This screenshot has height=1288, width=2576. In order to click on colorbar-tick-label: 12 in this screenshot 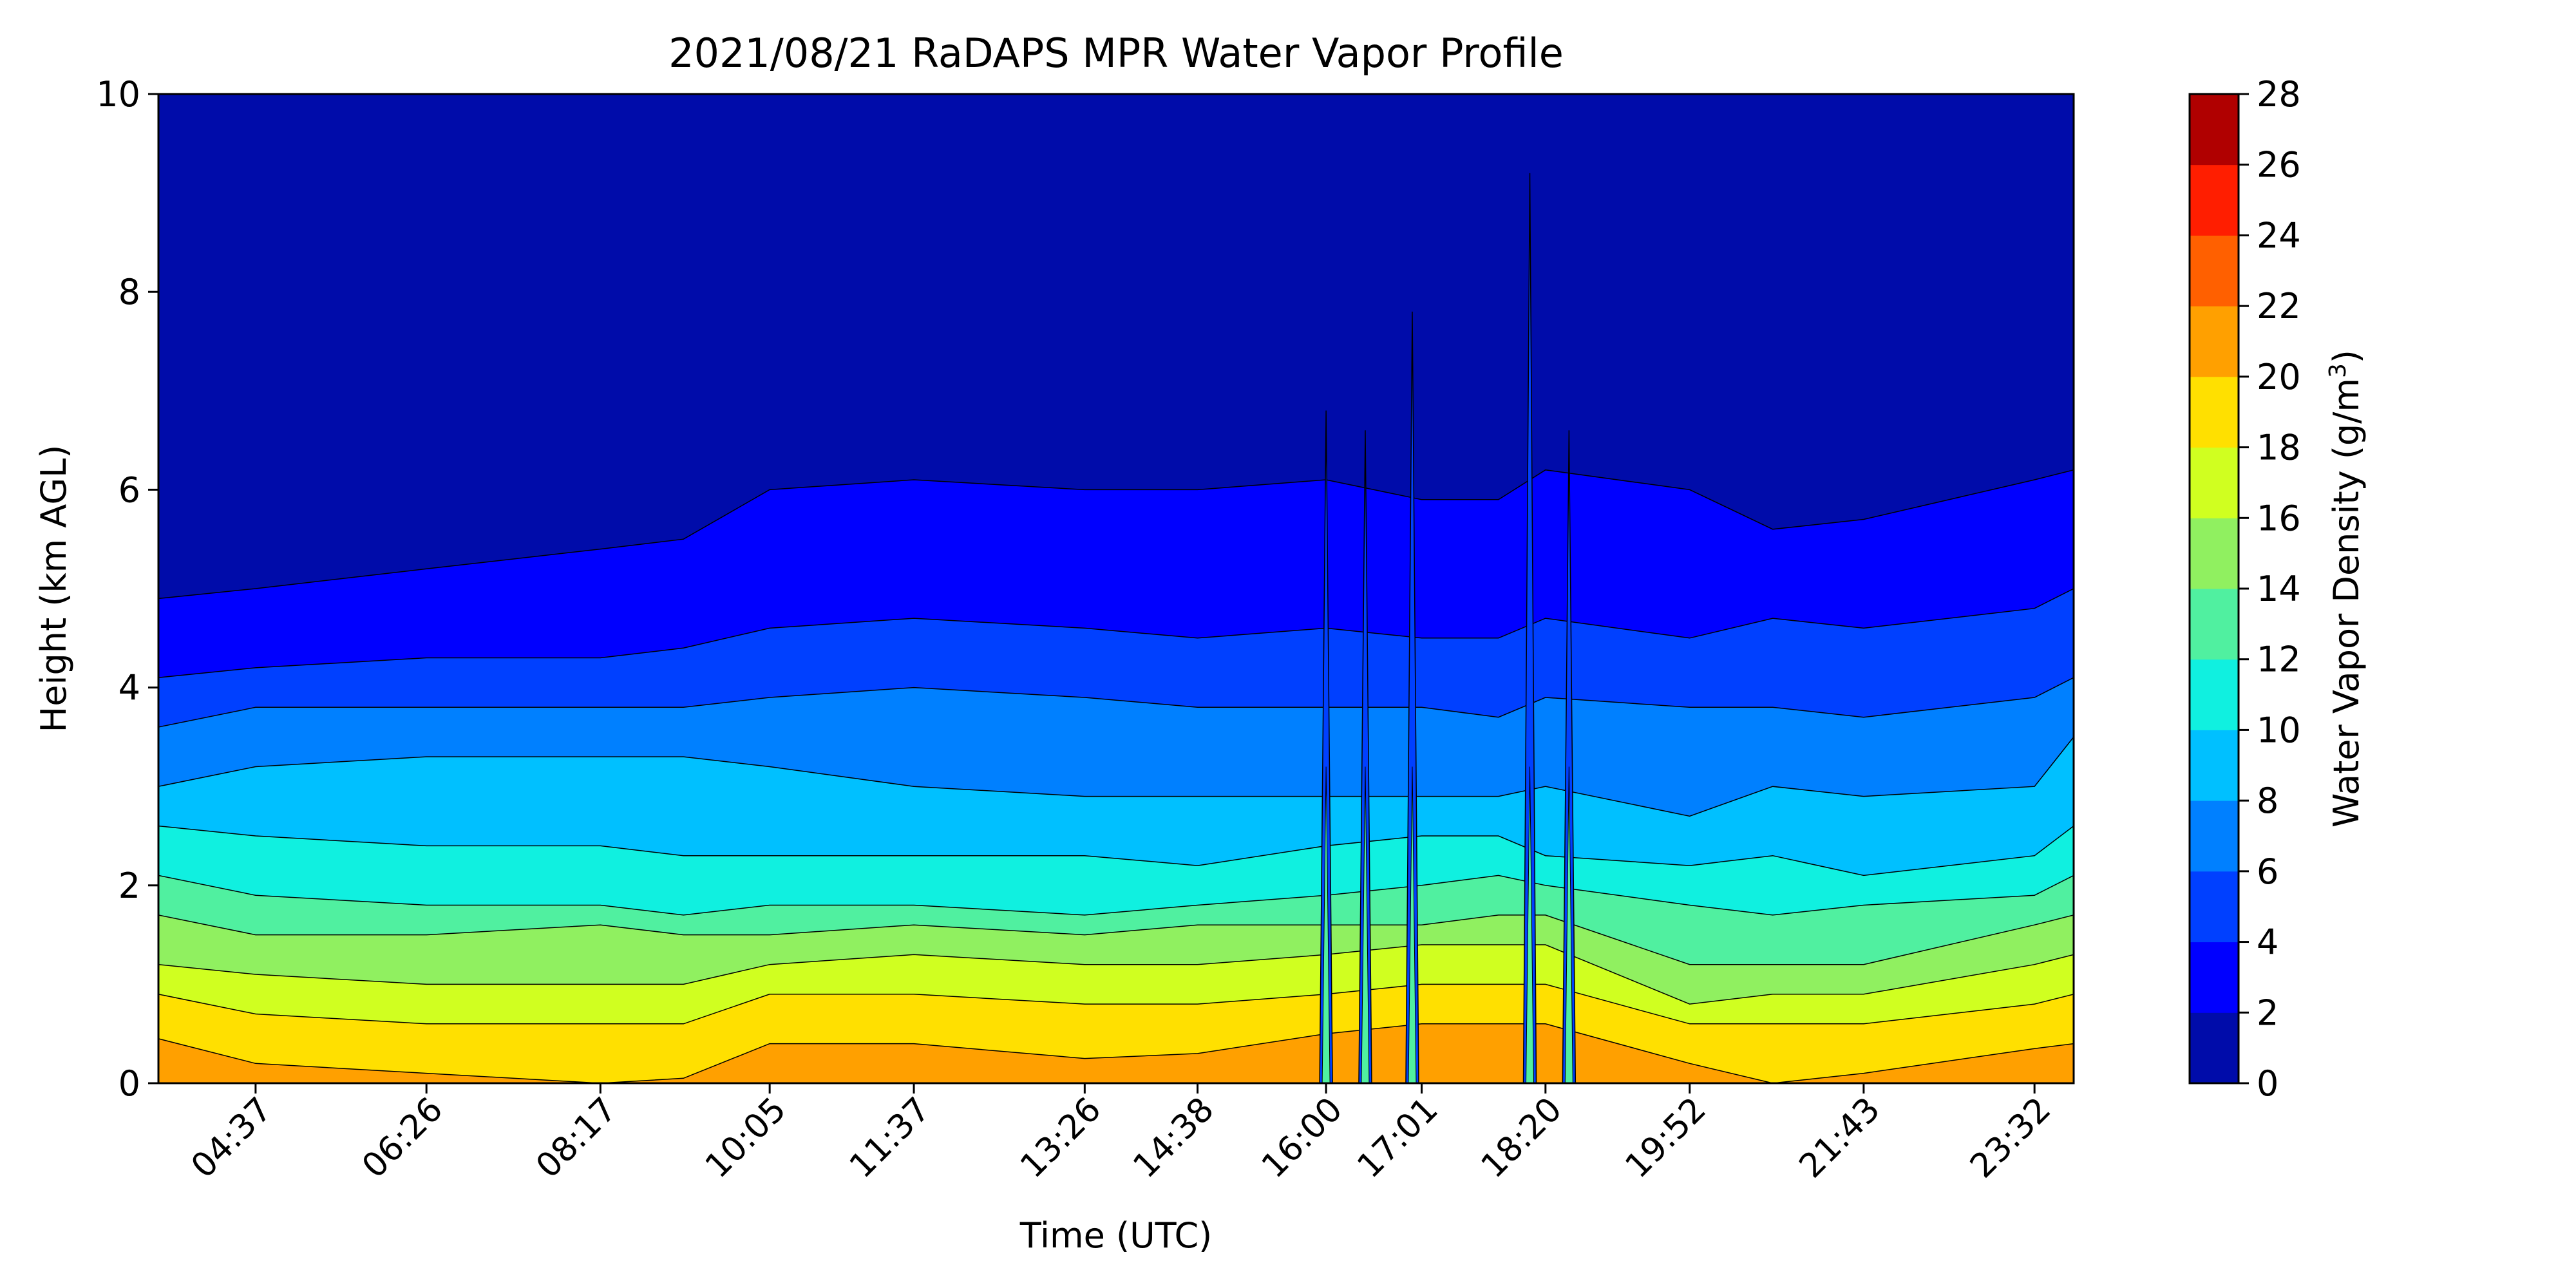, I will do `click(2279, 659)`.